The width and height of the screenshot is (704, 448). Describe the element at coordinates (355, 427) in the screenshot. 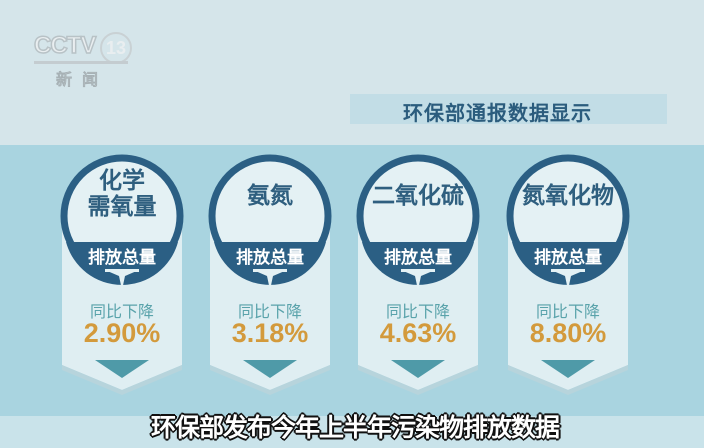

I see `news-caption: 环保部发布今年上半年污染物排放数据` at that location.